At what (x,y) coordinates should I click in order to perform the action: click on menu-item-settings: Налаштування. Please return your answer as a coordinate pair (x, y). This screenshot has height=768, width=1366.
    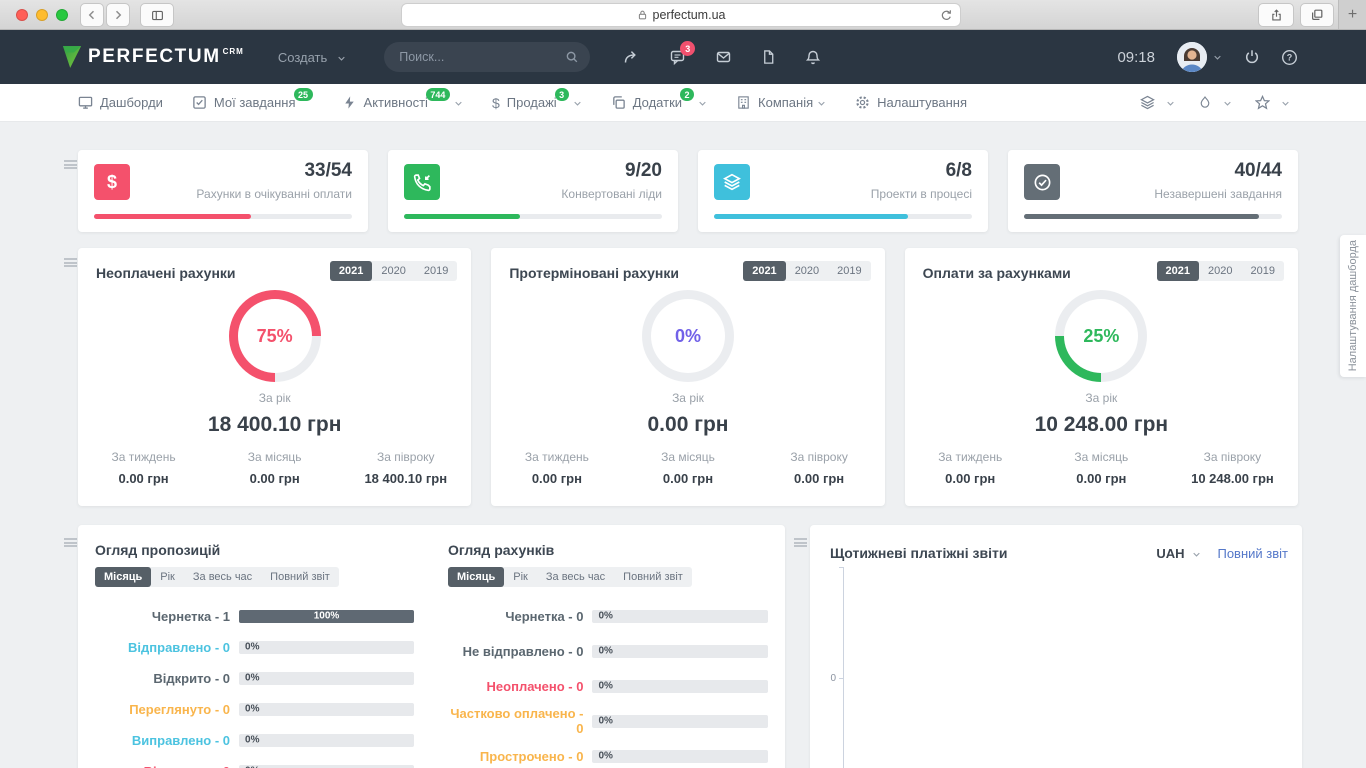
    Looking at the image, I should click on (911, 102).